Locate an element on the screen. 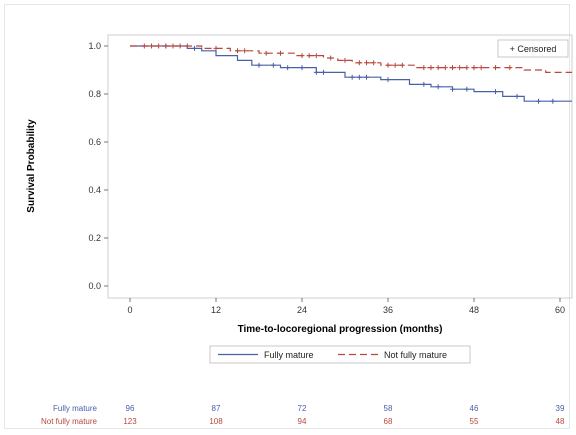  series-legend: Fully mature Not fully mature is located at coordinates (340, 354).